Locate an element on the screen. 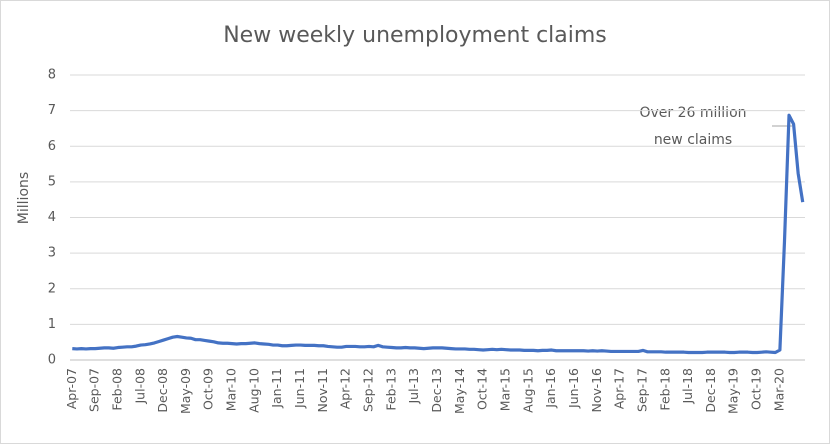  y-tick-label: 2 is located at coordinates (52, 288).